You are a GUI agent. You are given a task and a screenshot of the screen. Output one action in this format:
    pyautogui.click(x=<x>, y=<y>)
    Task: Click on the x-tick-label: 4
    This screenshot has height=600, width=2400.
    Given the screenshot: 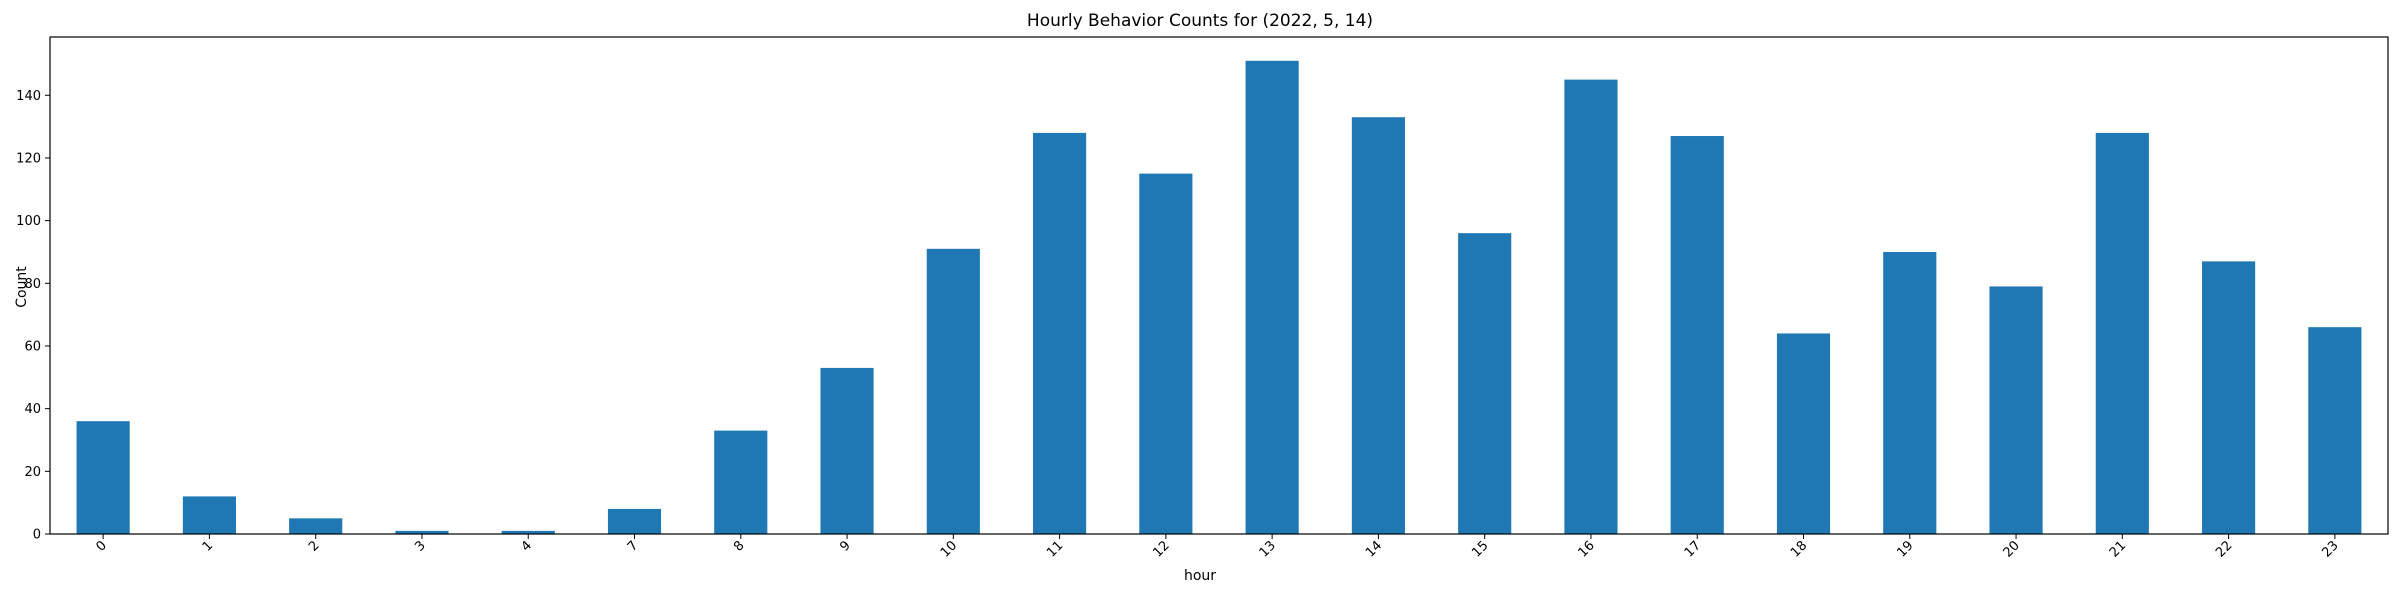 What is the action you would take?
    pyautogui.click(x=527, y=546)
    